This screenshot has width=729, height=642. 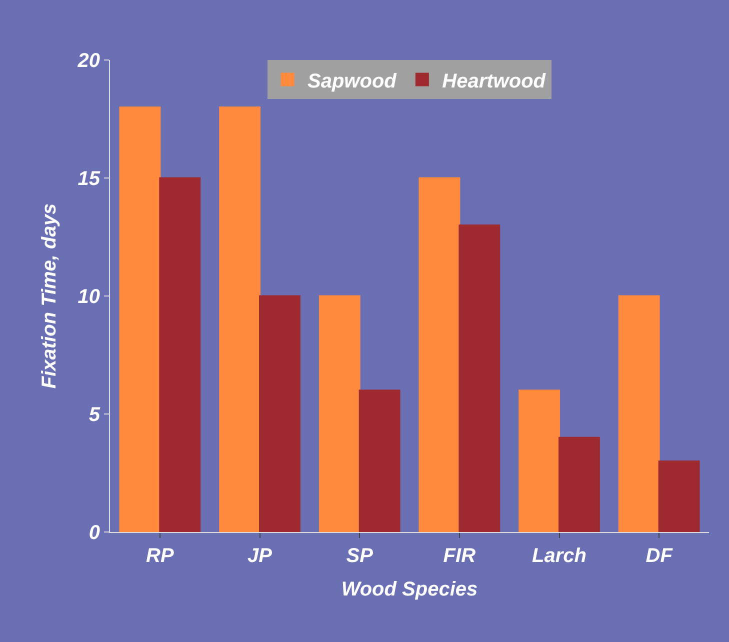 I want to click on x-tick-label: DF, so click(x=660, y=556).